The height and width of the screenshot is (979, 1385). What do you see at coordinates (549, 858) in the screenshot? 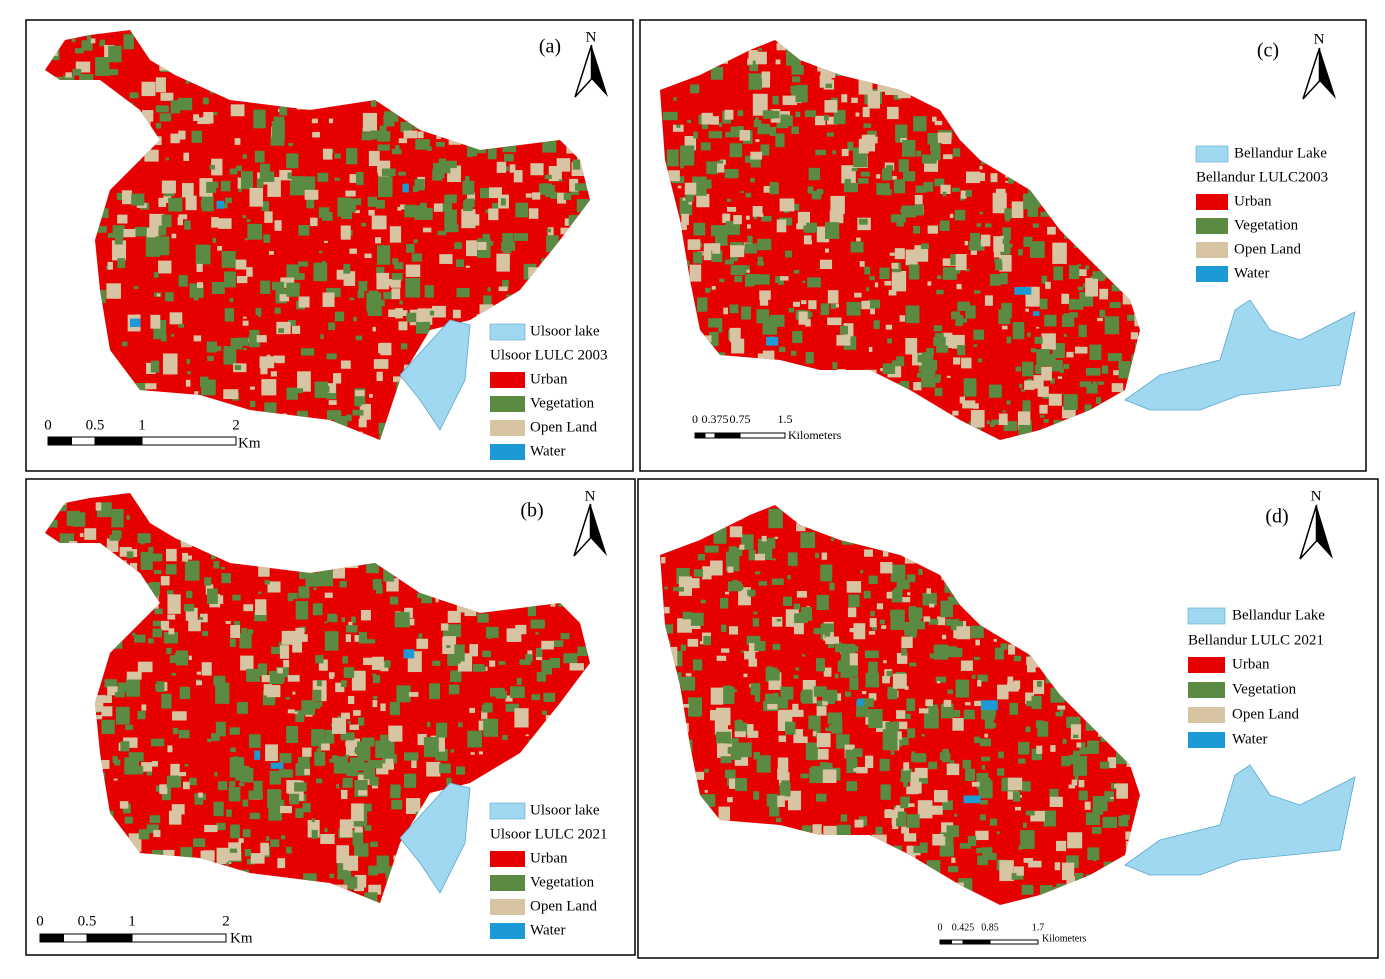
I see `legend-label: Urban` at bounding box center [549, 858].